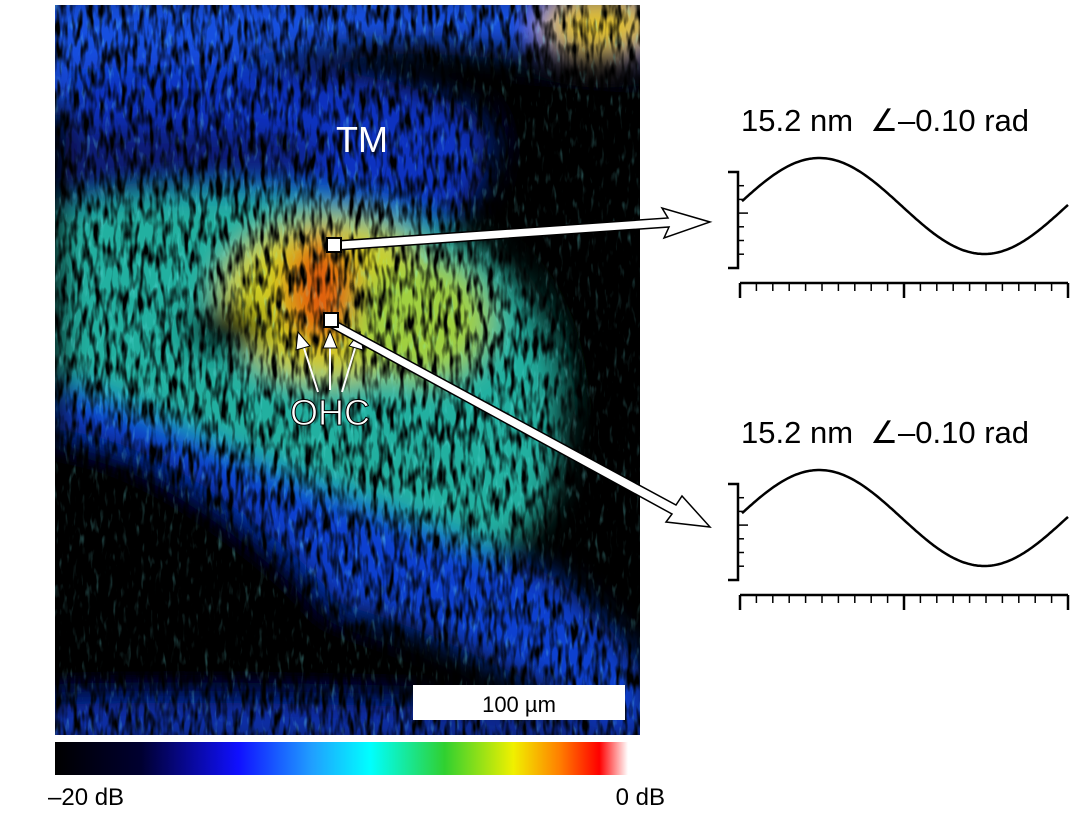 The width and height of the screenshot is (1088, 815). Describe the element at coordinates (330, 412) in the screenshot. I see `ohc-label: OHC` at that location.